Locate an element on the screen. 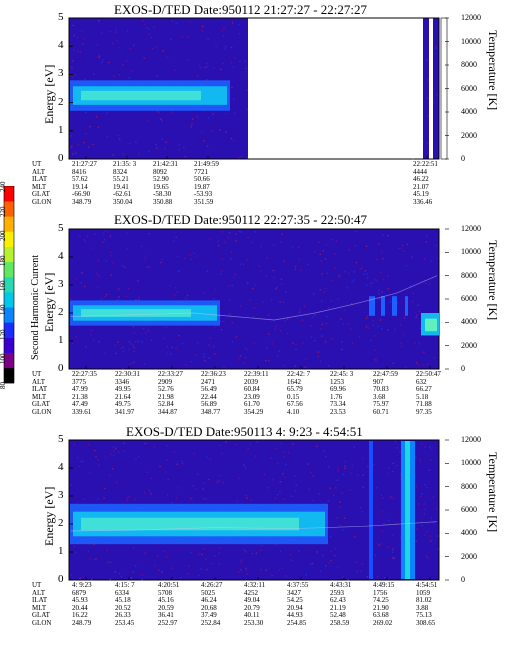 The height and width of the screenshot is (649, 505). ephemeris-cell: 62.43 is located at coordinates (338, 600).